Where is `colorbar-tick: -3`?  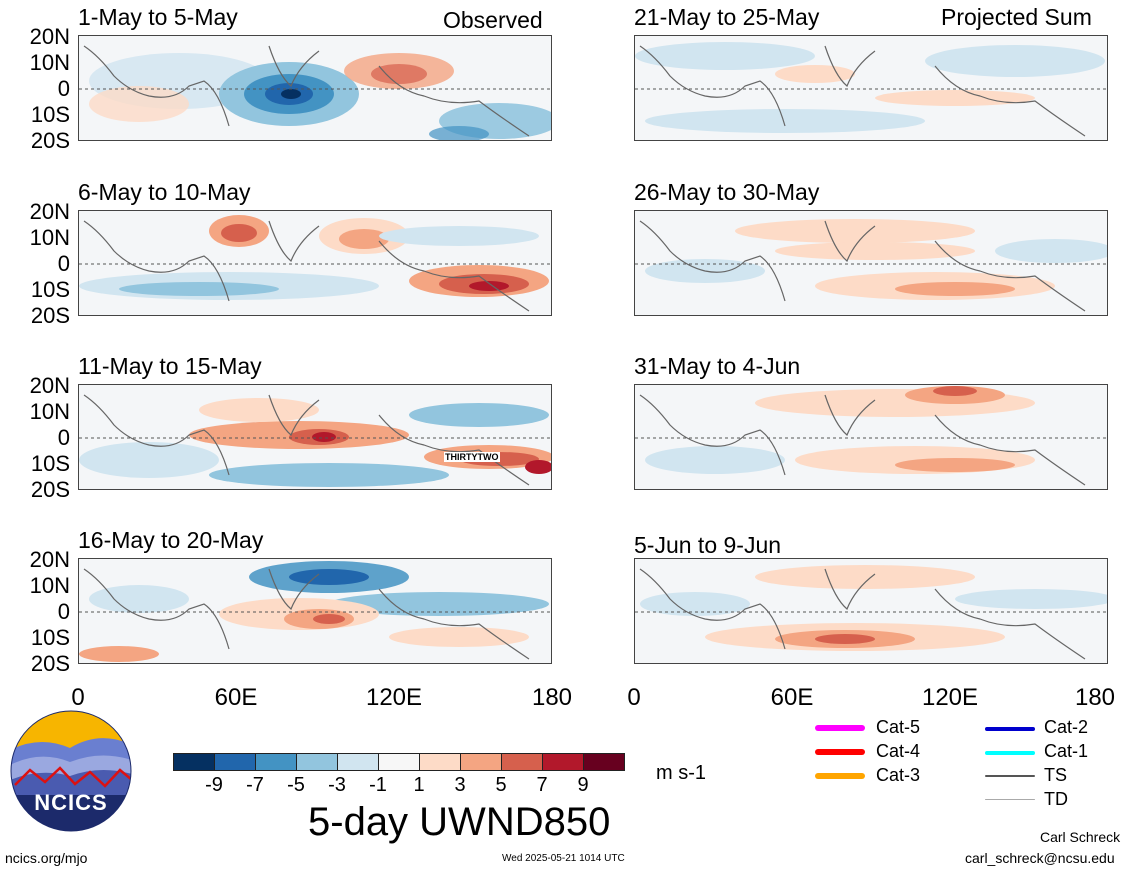 colorbar-tick: -3 is located at coordinates (337, 785).